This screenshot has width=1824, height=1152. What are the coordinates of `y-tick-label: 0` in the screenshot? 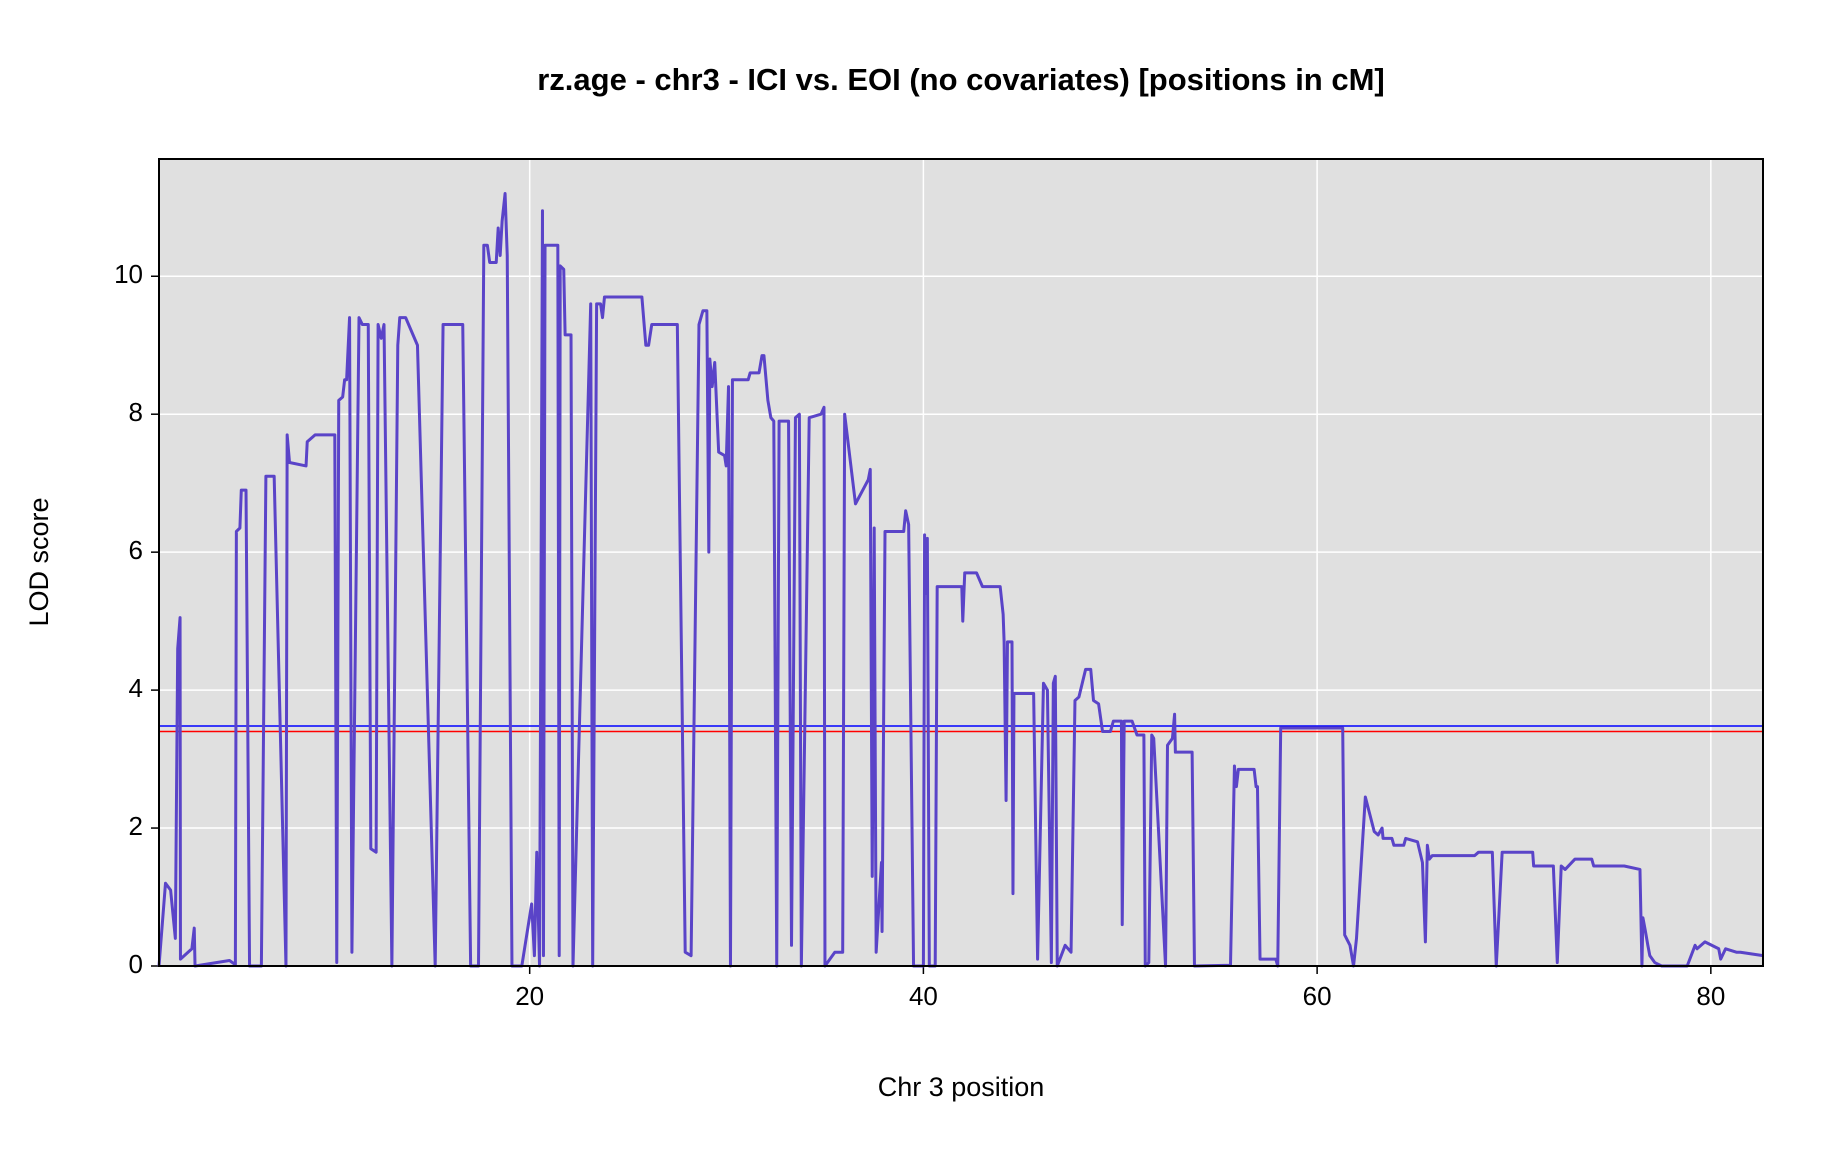 It's located at (136, 964).